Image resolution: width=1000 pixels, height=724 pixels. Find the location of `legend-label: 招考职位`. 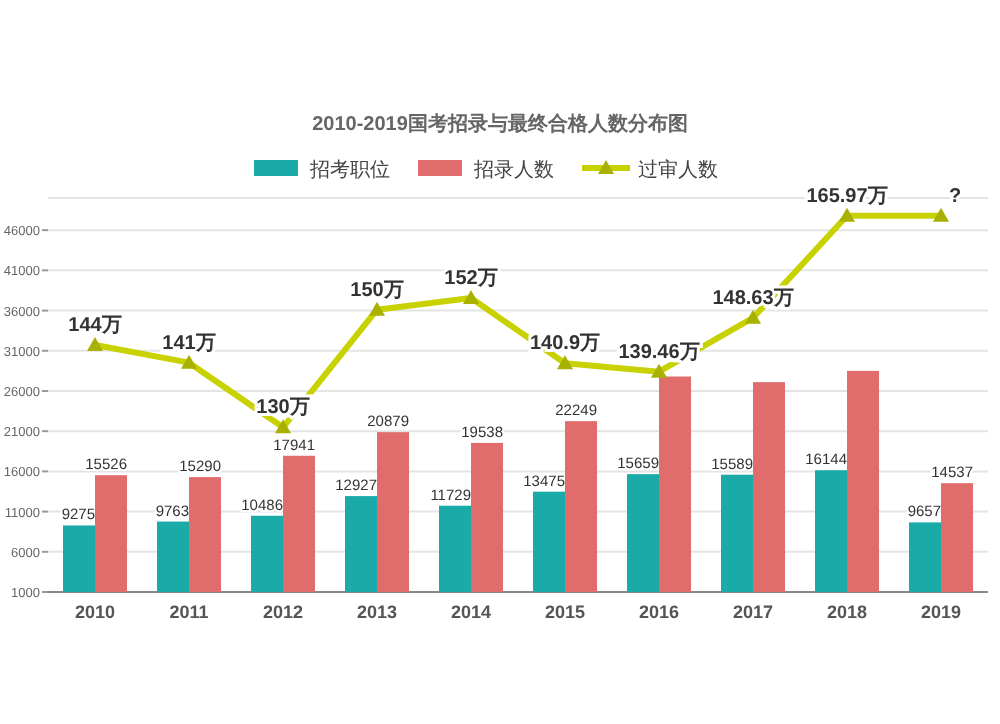

legend-label: 招考职位 is located at coordinates (349, 170).